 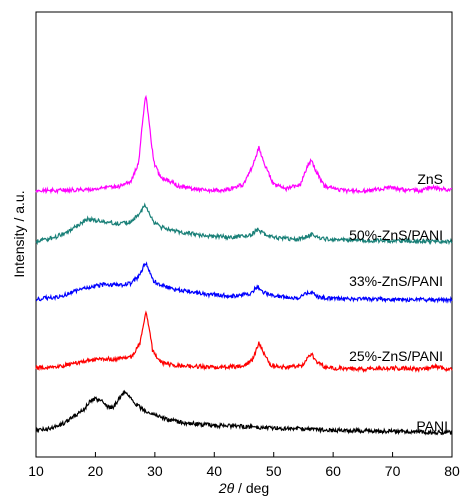 What do you see at coordinates (396, 281) in the screenshot?
I see `series-label-33: 33%-ZnS/PANI` at bounding box center [396, 281].